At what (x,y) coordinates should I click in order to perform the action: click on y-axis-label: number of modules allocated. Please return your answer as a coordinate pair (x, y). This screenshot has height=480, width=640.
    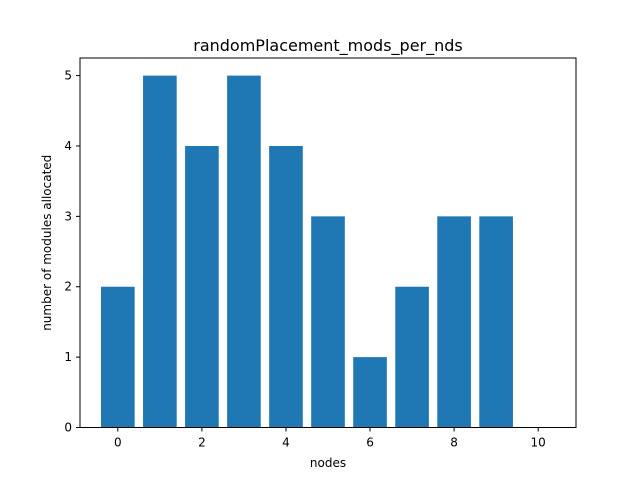
    Looking at the image, I should click on (47, 243).